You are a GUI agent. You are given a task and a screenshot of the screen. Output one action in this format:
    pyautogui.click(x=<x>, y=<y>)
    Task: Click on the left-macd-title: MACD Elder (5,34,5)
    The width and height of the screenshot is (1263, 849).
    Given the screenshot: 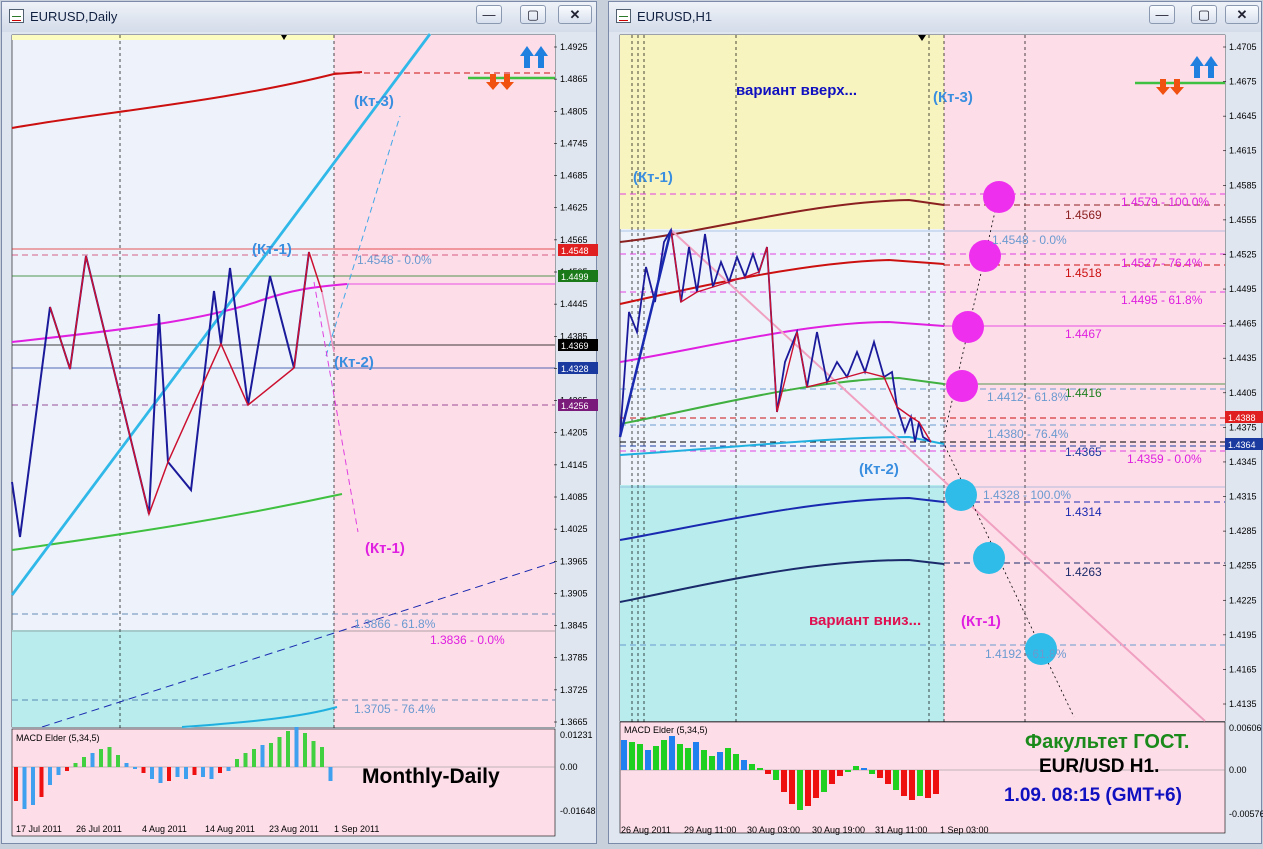 What is the action you would take?
    pyautogui.click(x=58, y=738)
    